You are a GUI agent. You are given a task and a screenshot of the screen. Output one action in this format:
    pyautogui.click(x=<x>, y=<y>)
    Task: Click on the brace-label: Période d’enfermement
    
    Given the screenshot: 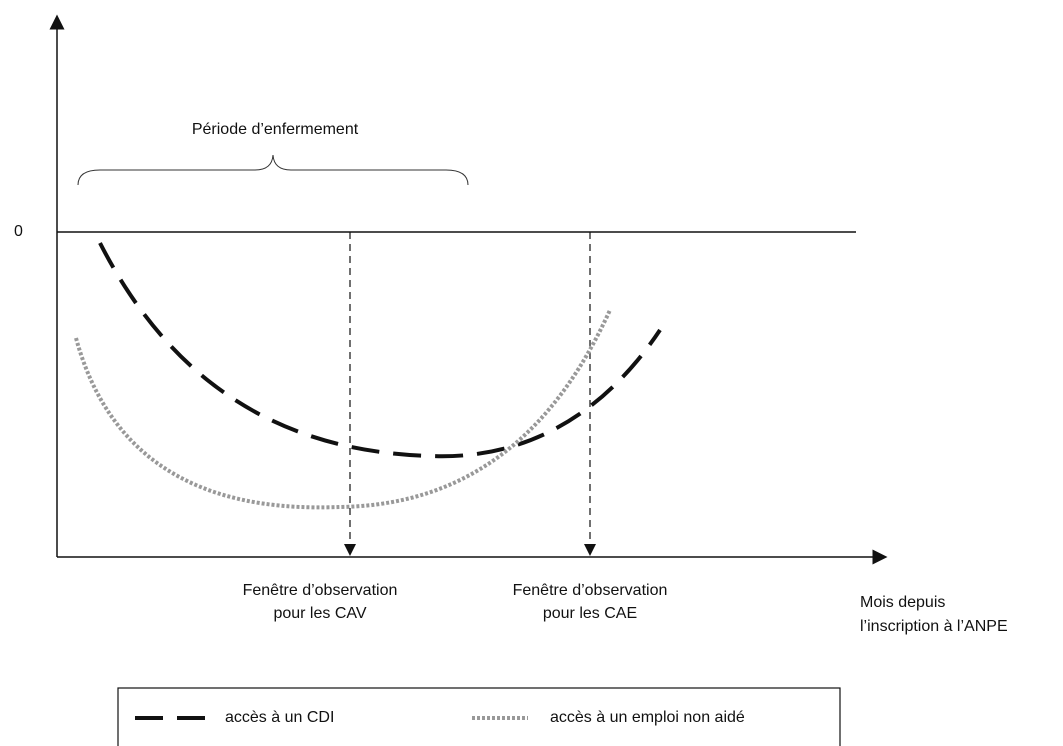 What is the action you would take?
    pyautogui.click(x=275, y=129)
    